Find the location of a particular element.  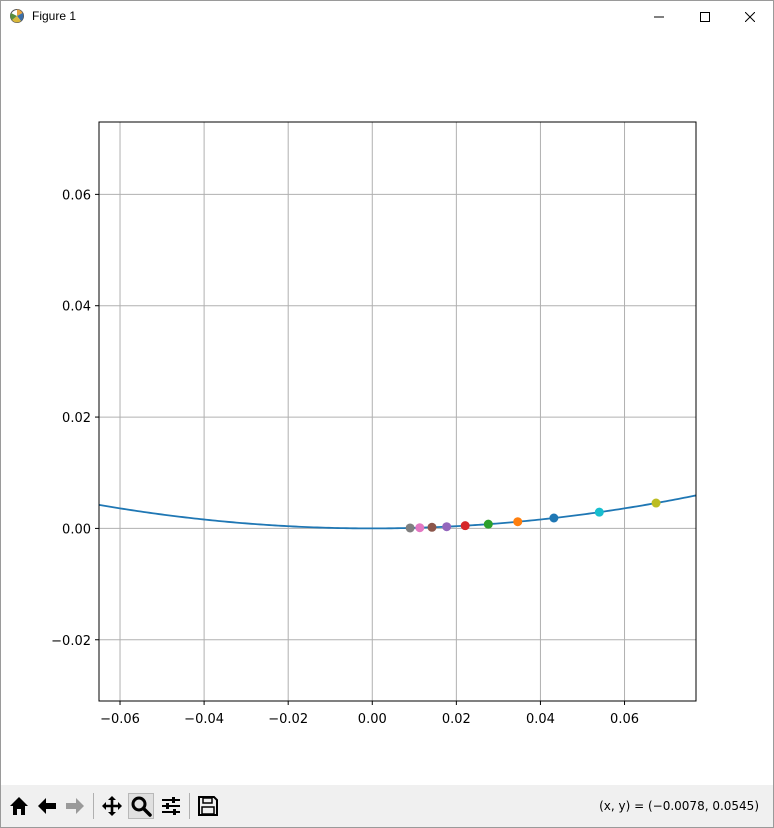

curve-layer is located at coordinates (397, 512).